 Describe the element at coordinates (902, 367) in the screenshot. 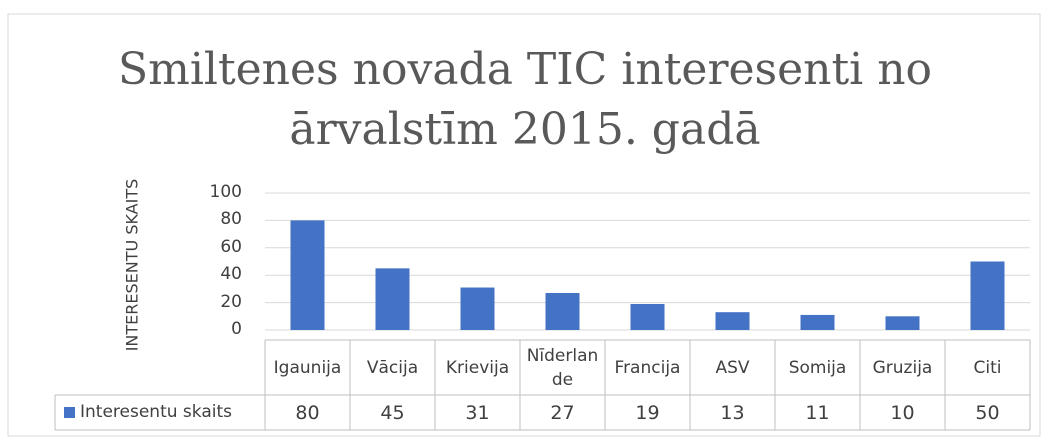

I see `x-tick-label: Gruzija` at that location.